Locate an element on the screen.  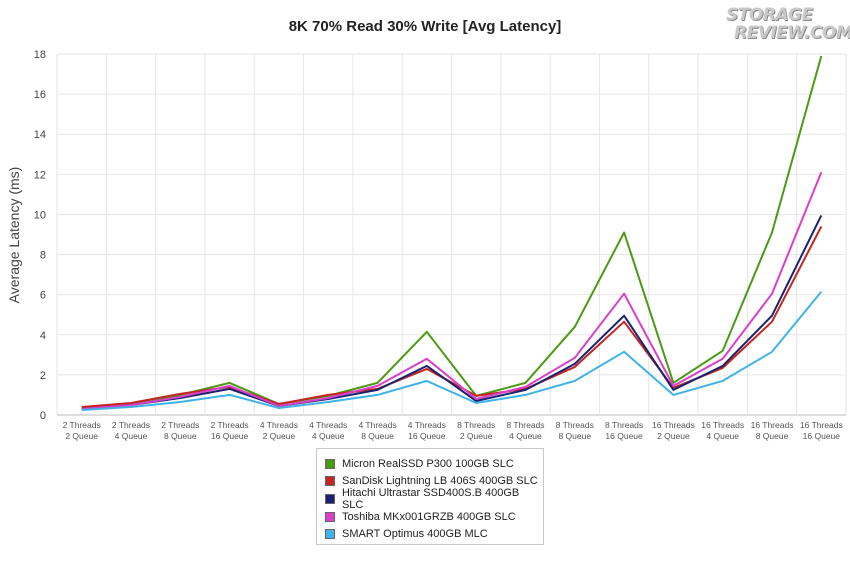
x-tick-label: 4 Threads 8 Queue is located at coordinates (377, 430).